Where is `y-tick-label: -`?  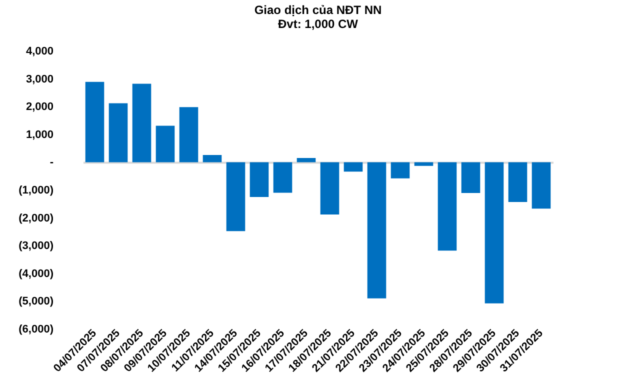 y-tick-label: - is located at coordinates (52, 162).